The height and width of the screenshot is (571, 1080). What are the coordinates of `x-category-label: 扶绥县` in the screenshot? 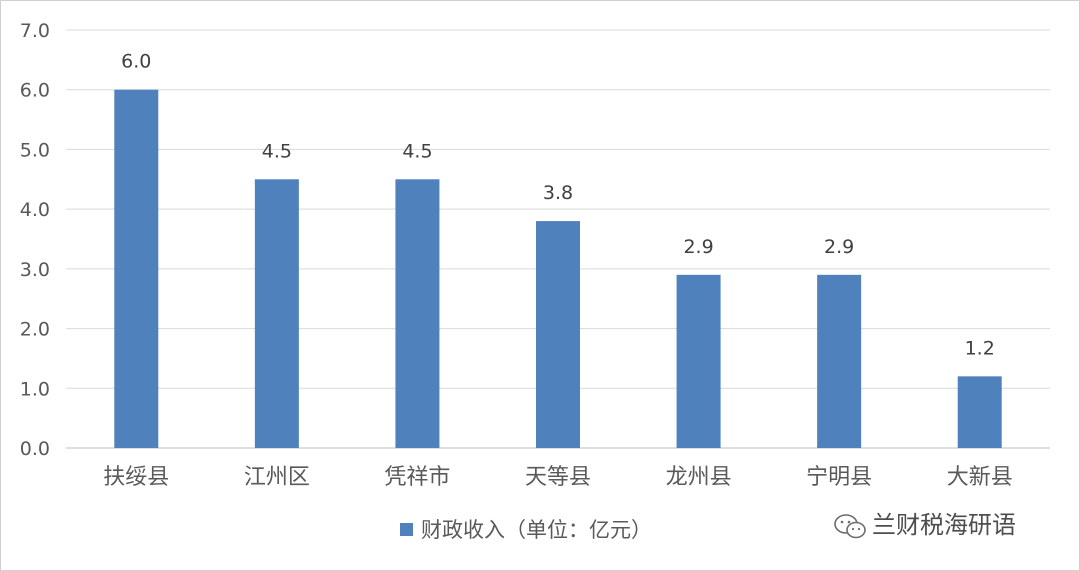 It's located at (136, 477).